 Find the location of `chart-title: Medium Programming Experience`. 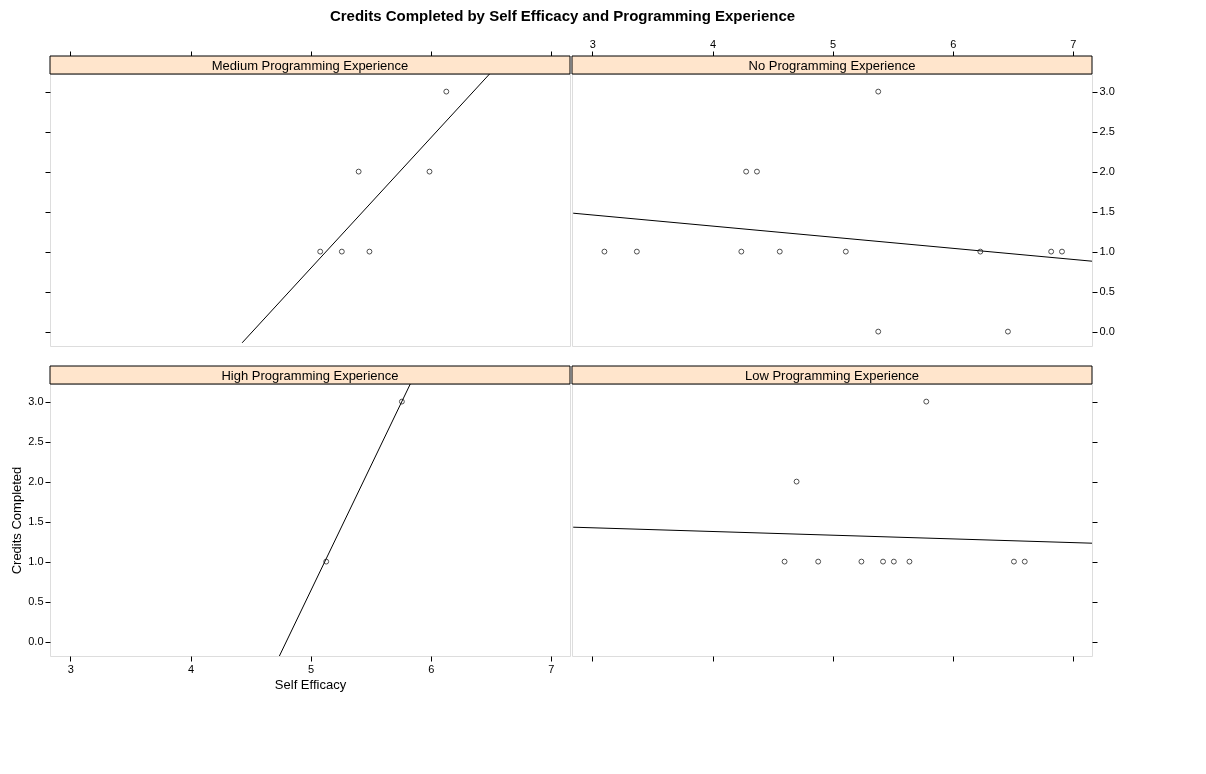

chart-title: Medium Programming Experience is located at coordinates (310, 65).